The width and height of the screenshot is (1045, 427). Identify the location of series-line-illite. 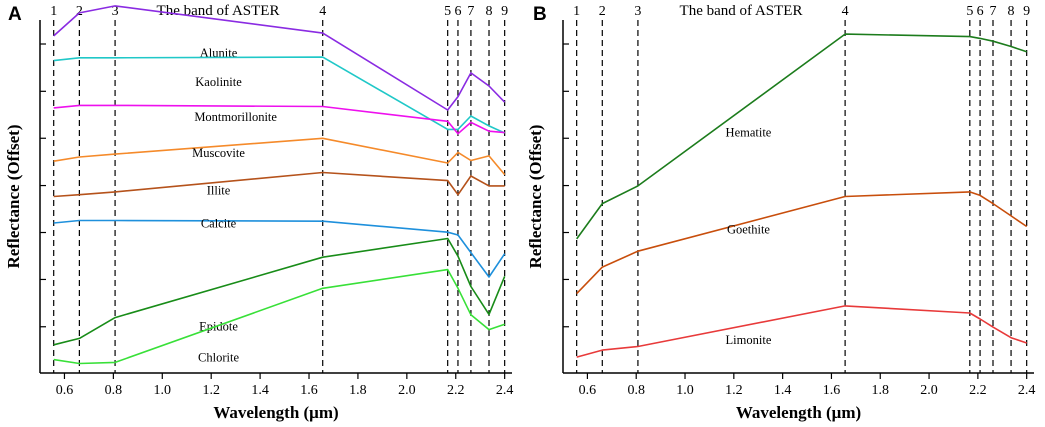
(279, 184).